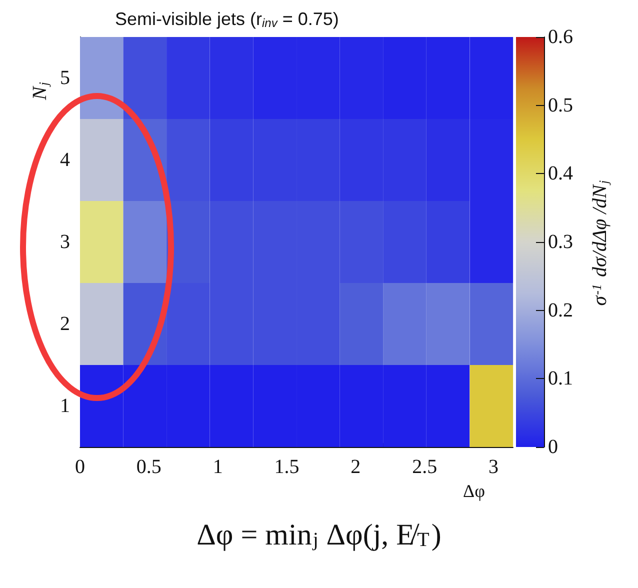  What do you see at coordinates (217, 467) in the screenshot?
I see `x-tick-label: 1` at bounding box center [217, 467].